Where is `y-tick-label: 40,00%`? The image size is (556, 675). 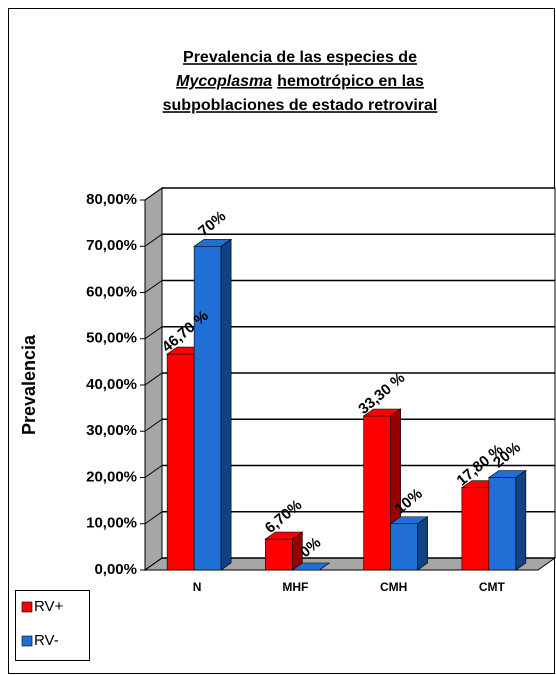
y-tick-label: 40,00% is located at coordinates (111, 384).